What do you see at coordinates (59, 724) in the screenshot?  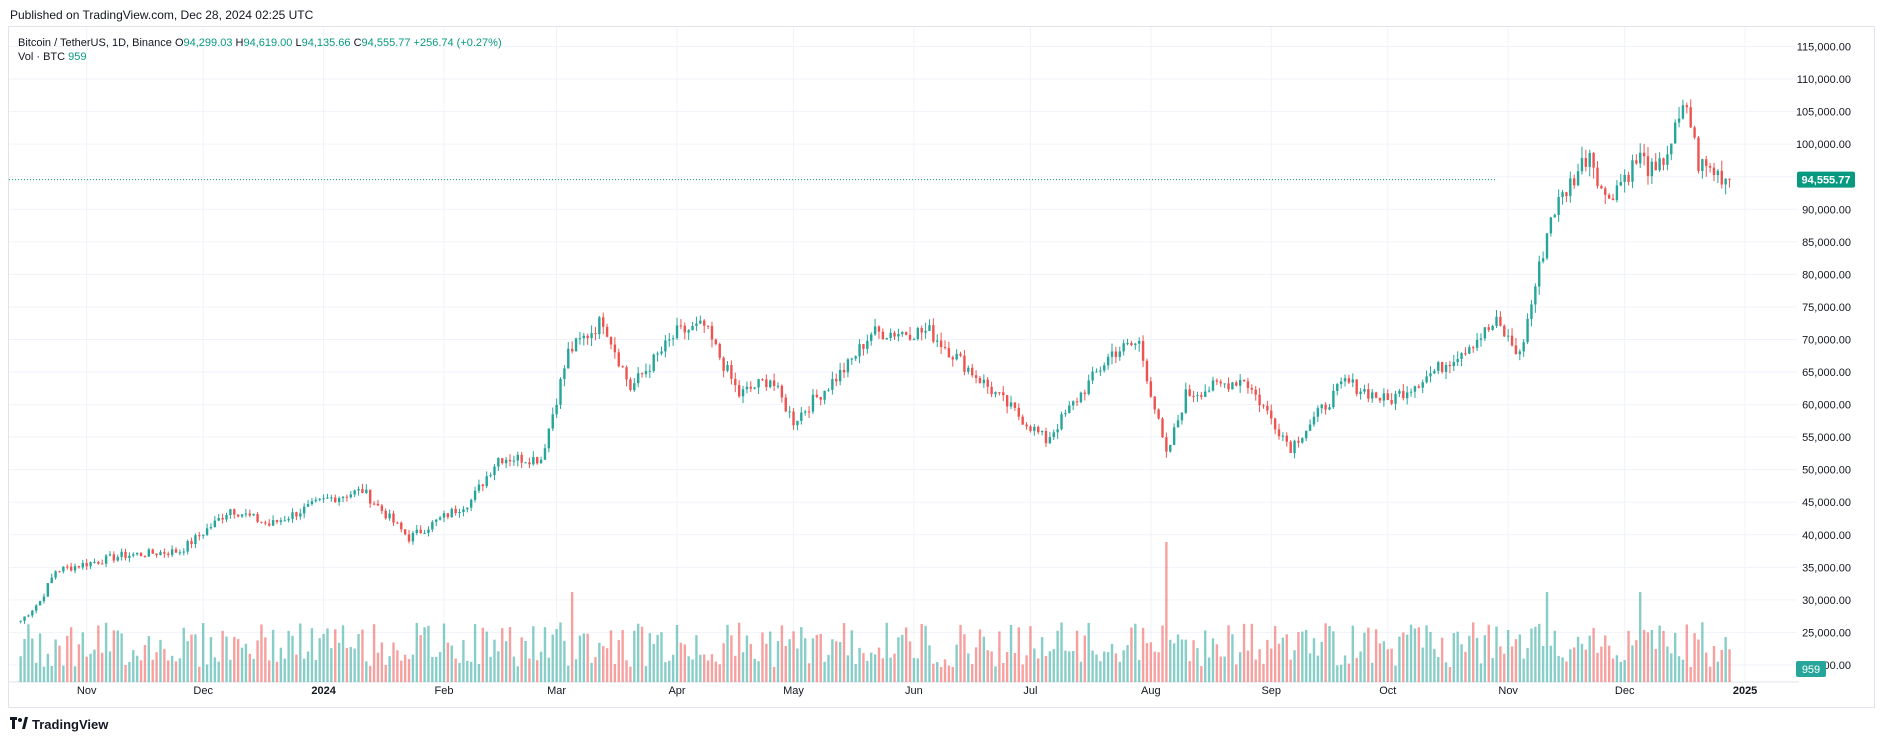 I see `tradingview-logo: TradingView` at bounding box center [59, 724].